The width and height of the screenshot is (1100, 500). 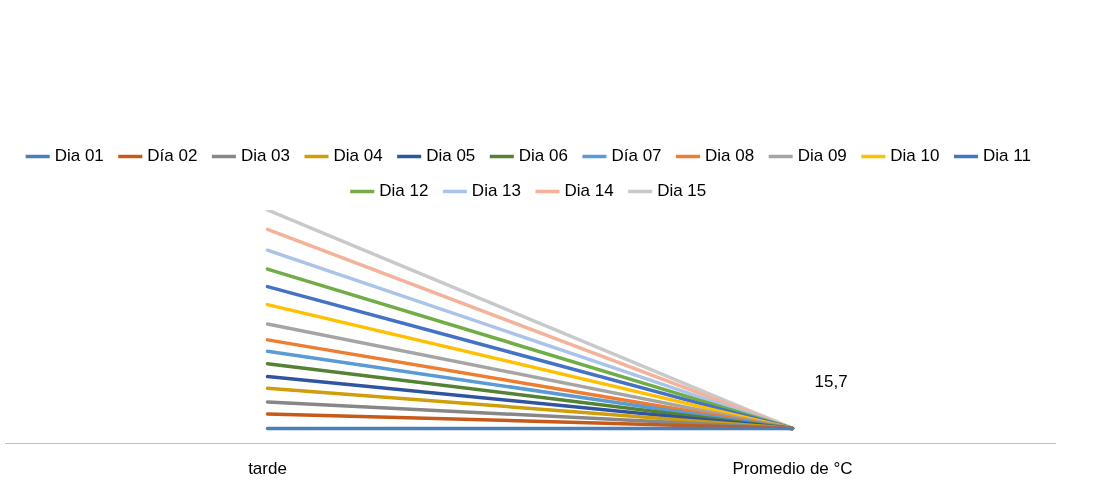 I want to click on x-tick-label: tarde, so click(x=267, y=469).